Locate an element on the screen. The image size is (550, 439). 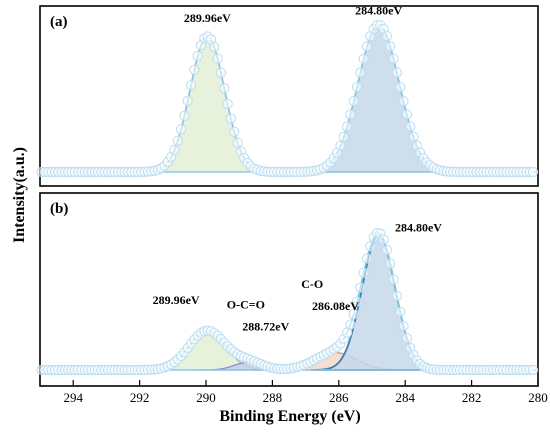
x-tick-label: 288 is located at coordinates (273, 397).